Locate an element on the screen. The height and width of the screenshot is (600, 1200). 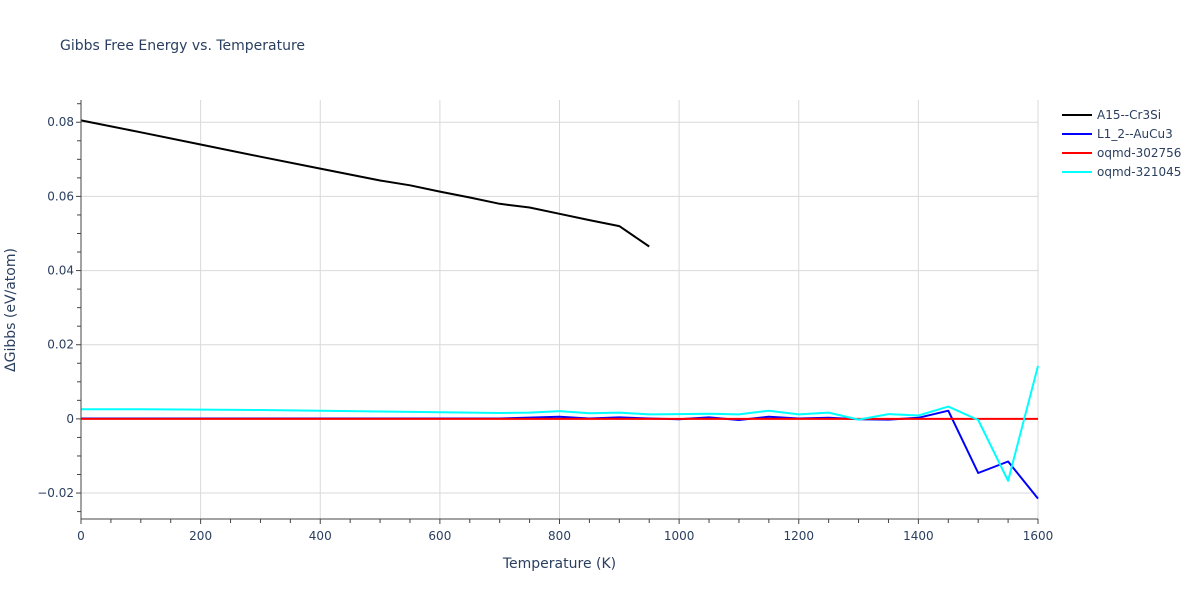
x-axis-label: Temperature (K) is located at coordinates (559, 564).